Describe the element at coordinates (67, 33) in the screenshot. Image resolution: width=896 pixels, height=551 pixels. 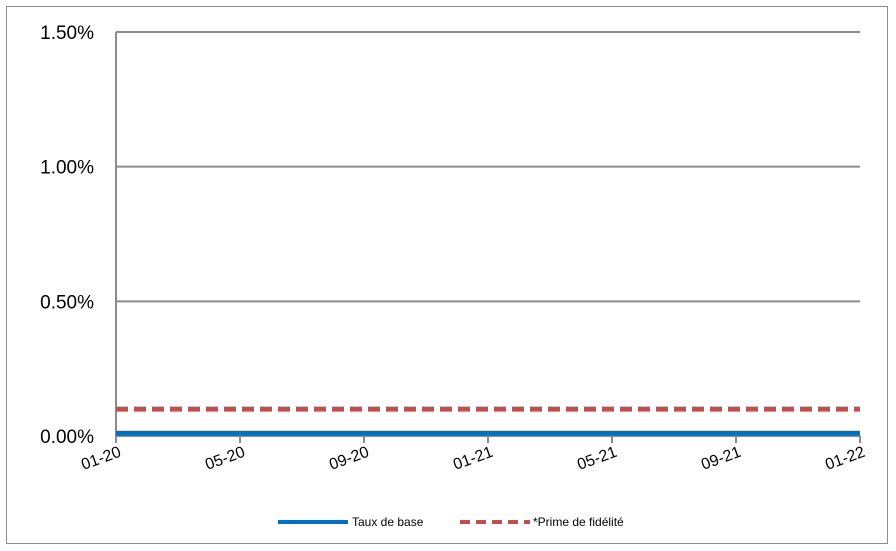
I see `y-tick-label: 1.50%` at that location.